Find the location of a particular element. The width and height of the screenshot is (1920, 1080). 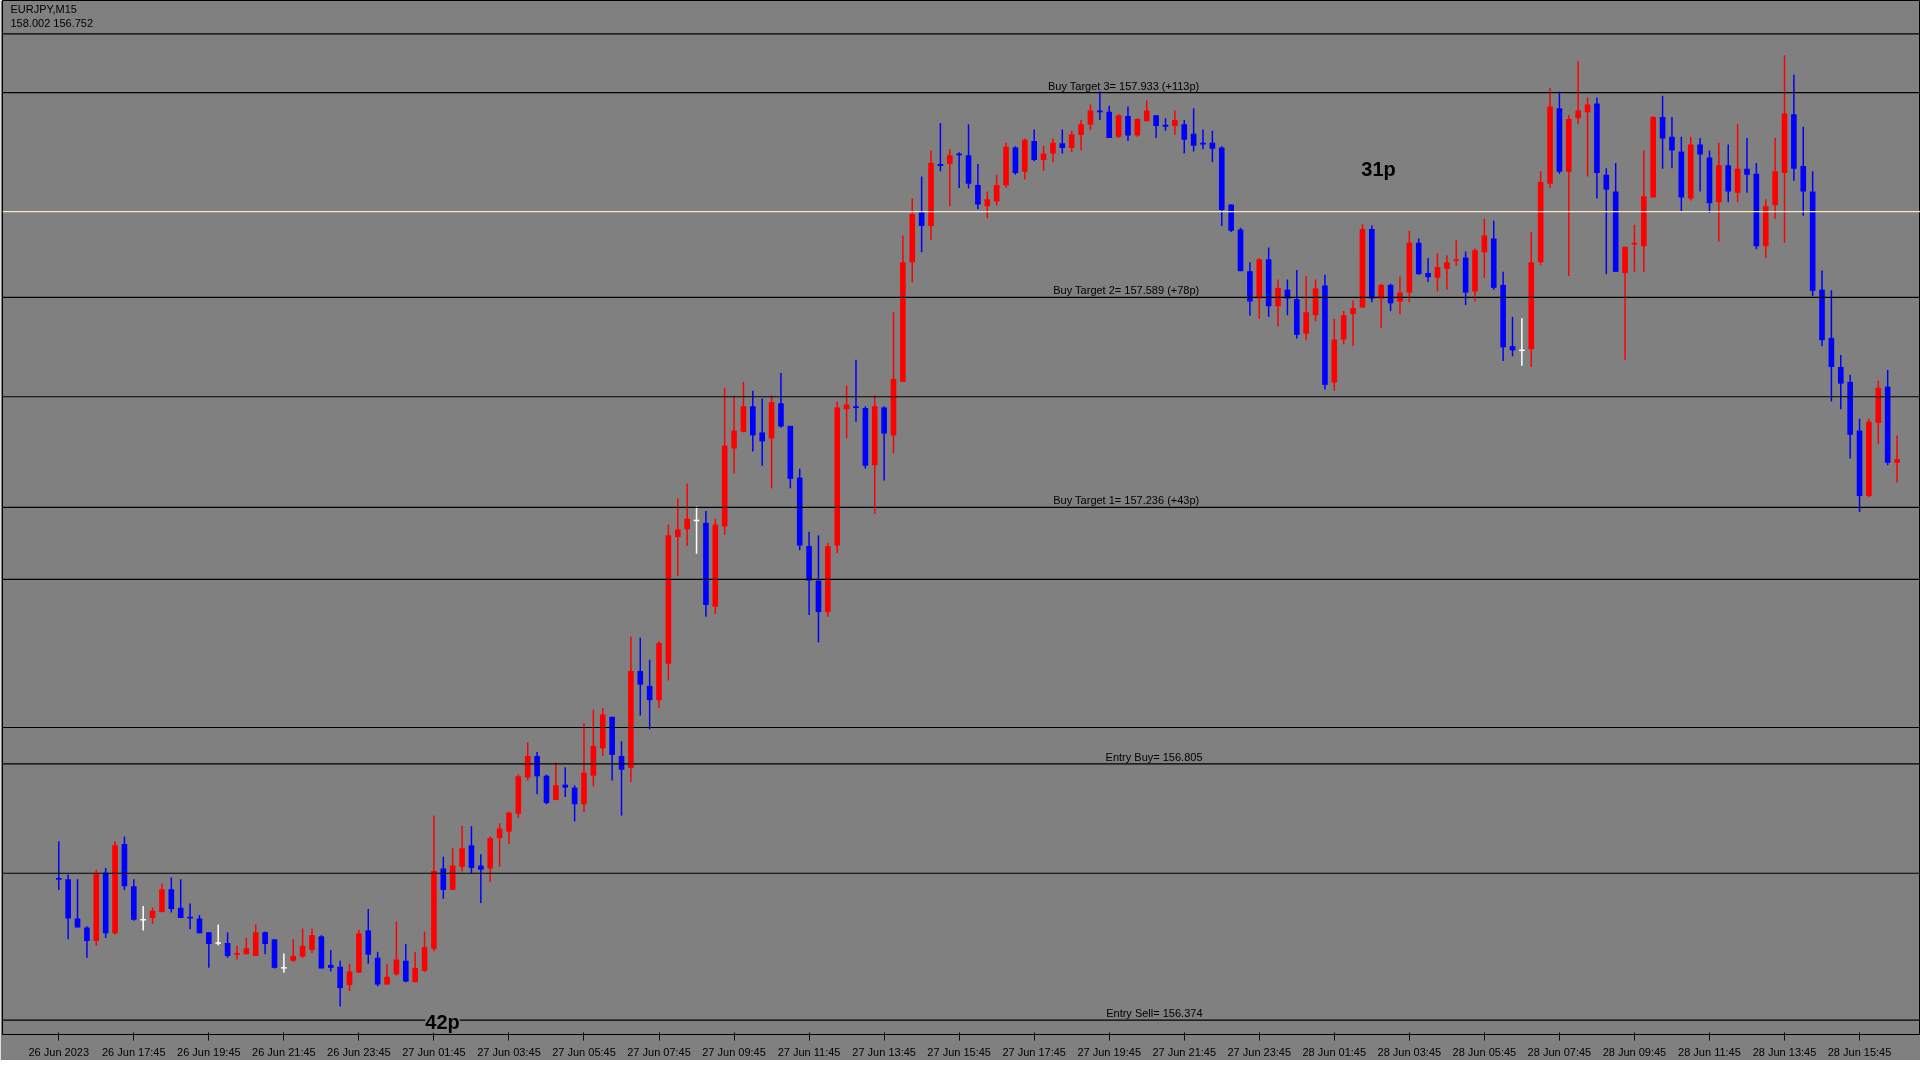

x-tick-label: 27 Jun 09:45 is located at coordinates (734, 1051).